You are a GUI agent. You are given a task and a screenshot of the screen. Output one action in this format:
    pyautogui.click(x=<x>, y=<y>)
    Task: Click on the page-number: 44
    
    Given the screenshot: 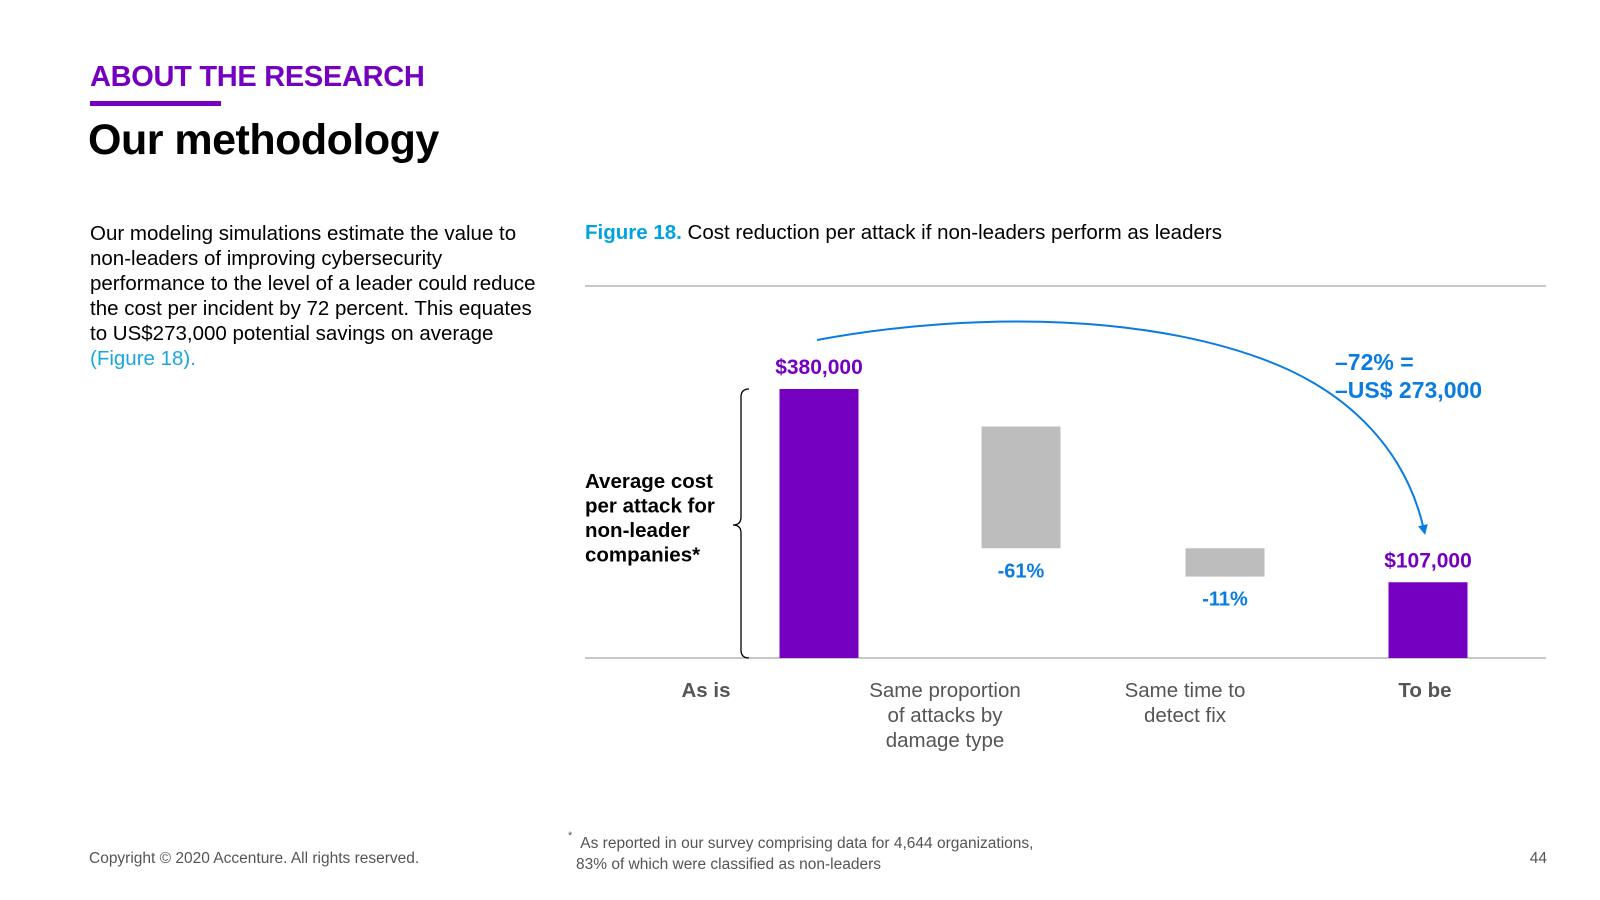 What is the action you would take?
    pyautogui.click(x=1538, y=858)
    